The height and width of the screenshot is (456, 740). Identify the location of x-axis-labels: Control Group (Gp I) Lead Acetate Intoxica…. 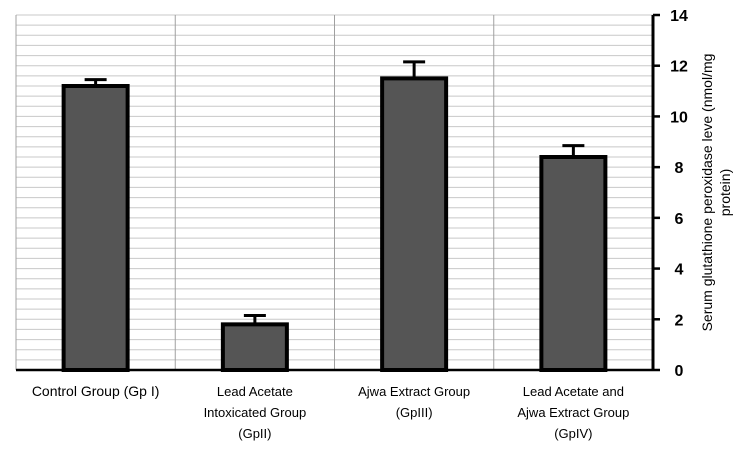
(331, 412).